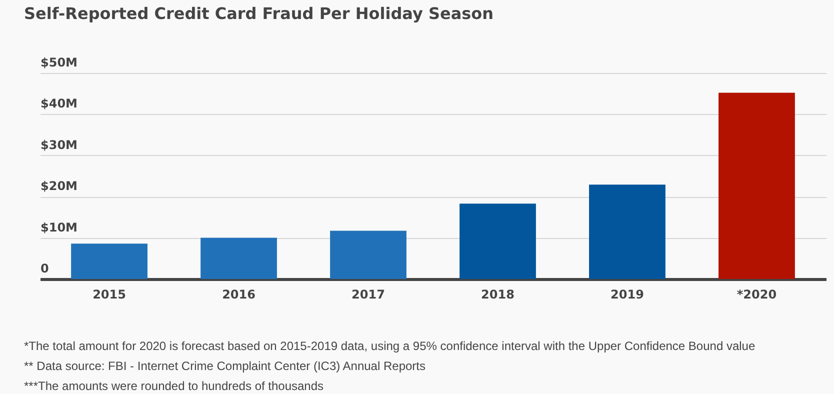 The image size is (834, 394). I want to click on text: ** Data source: FBI - Internet Crime Complaint Center (IC3) Annual Reports, so click(225, 366).